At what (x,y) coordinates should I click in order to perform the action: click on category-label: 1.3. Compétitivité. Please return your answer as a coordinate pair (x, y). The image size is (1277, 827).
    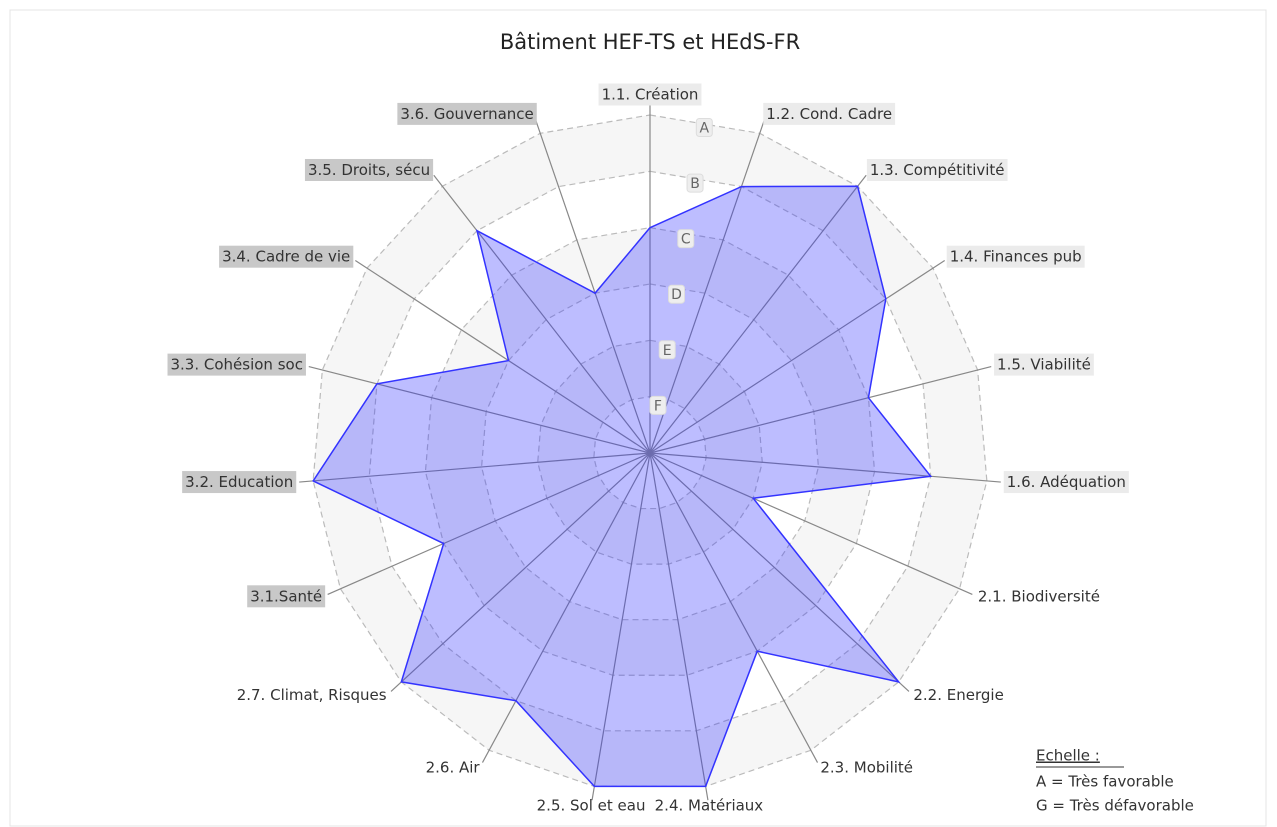
    Looking at the image, I should click on (937, 170).